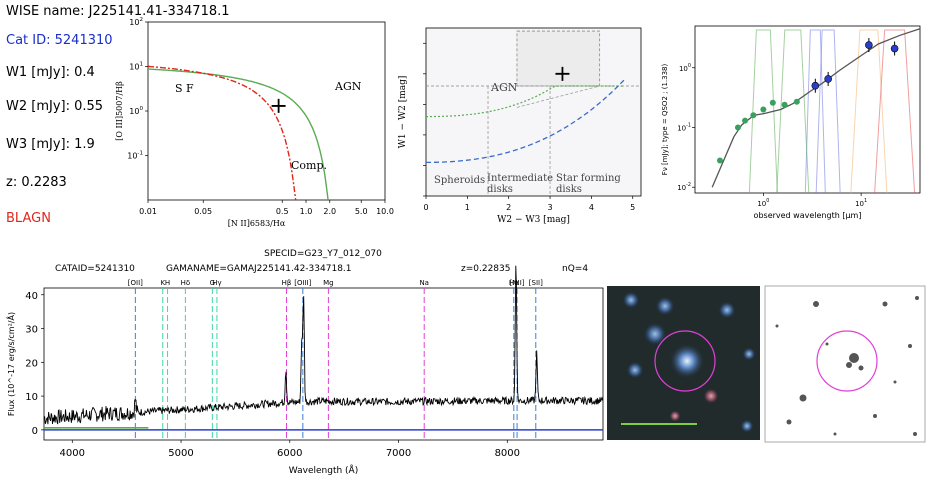 Image resolution: width=927 pixels, height=482 pixels. Describe the element at coordinates (135, 283) in the screenshot. I see `spec-line-label: [OII]` at that location.